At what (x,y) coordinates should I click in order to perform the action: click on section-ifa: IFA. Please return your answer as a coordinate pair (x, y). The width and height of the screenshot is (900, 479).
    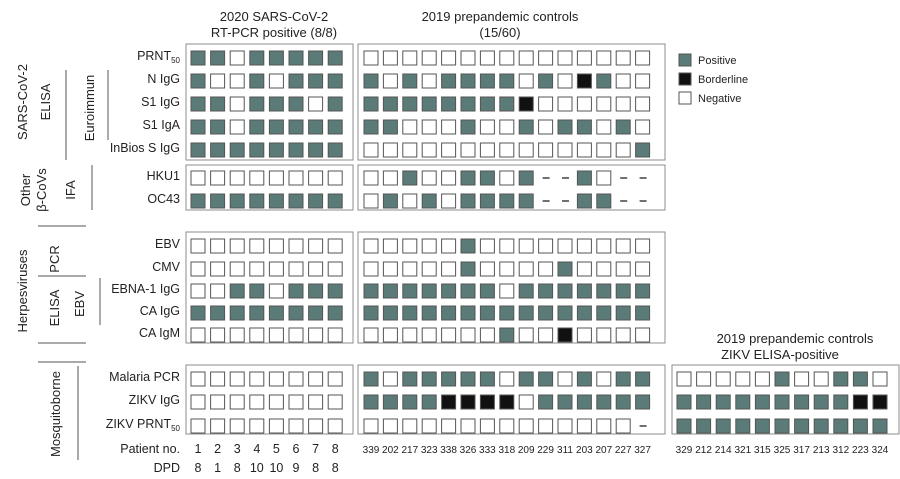
    Looking at the image, I should click on (70, 190).